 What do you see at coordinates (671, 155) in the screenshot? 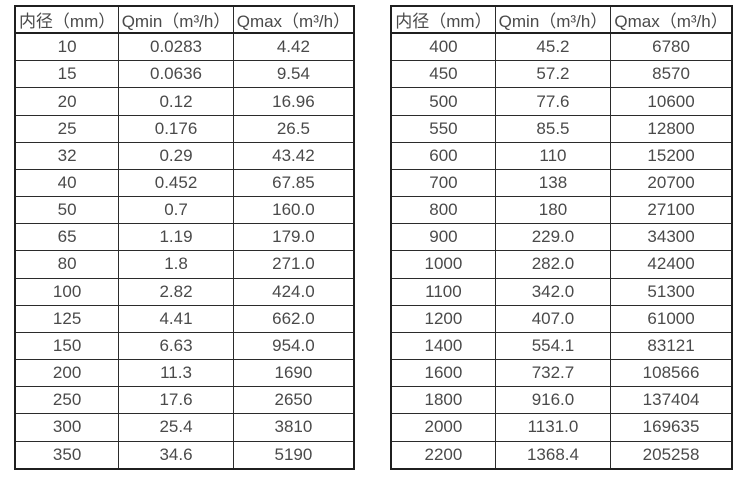
I see `table-cell: 15200` at bounding box center [671, 155].